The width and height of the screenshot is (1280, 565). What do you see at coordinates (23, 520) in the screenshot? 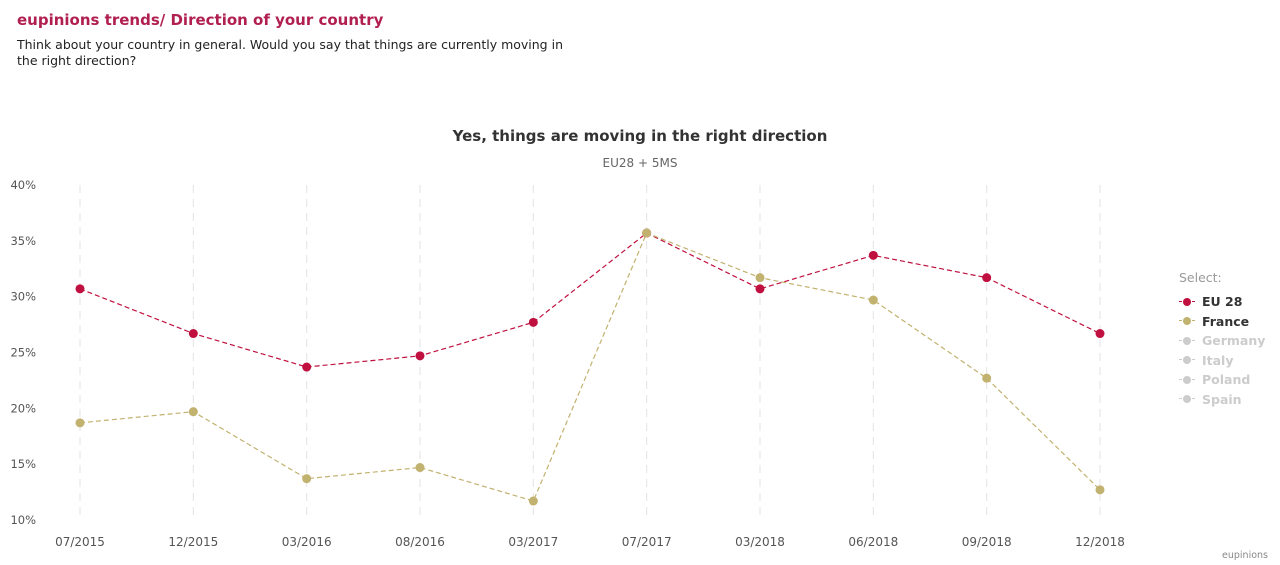
I see `y-tick-label: 10%` at bounding box center [23, 520].